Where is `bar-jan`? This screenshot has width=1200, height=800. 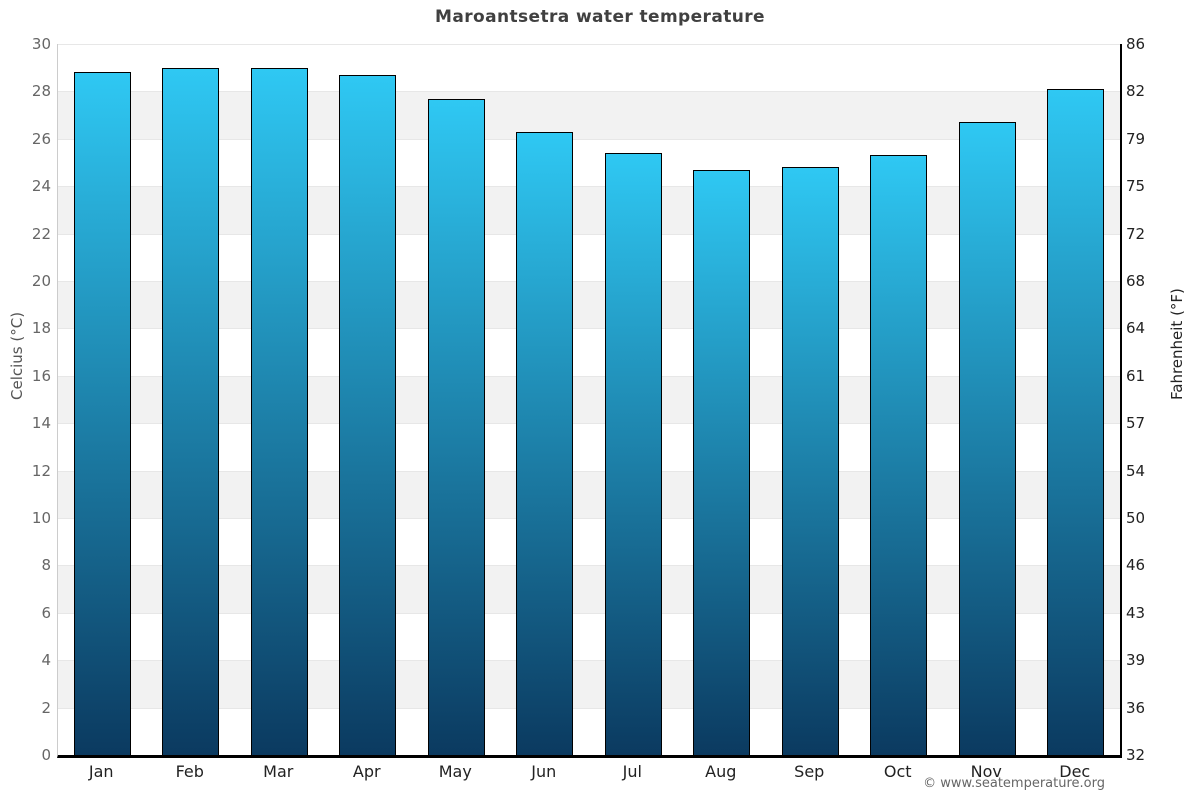 bar-jan is located at coordinates (102, 413).